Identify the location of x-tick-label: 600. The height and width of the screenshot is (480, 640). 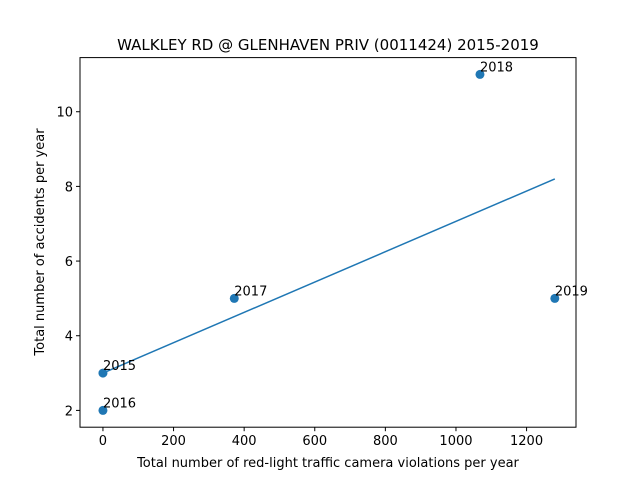
(314, 441).